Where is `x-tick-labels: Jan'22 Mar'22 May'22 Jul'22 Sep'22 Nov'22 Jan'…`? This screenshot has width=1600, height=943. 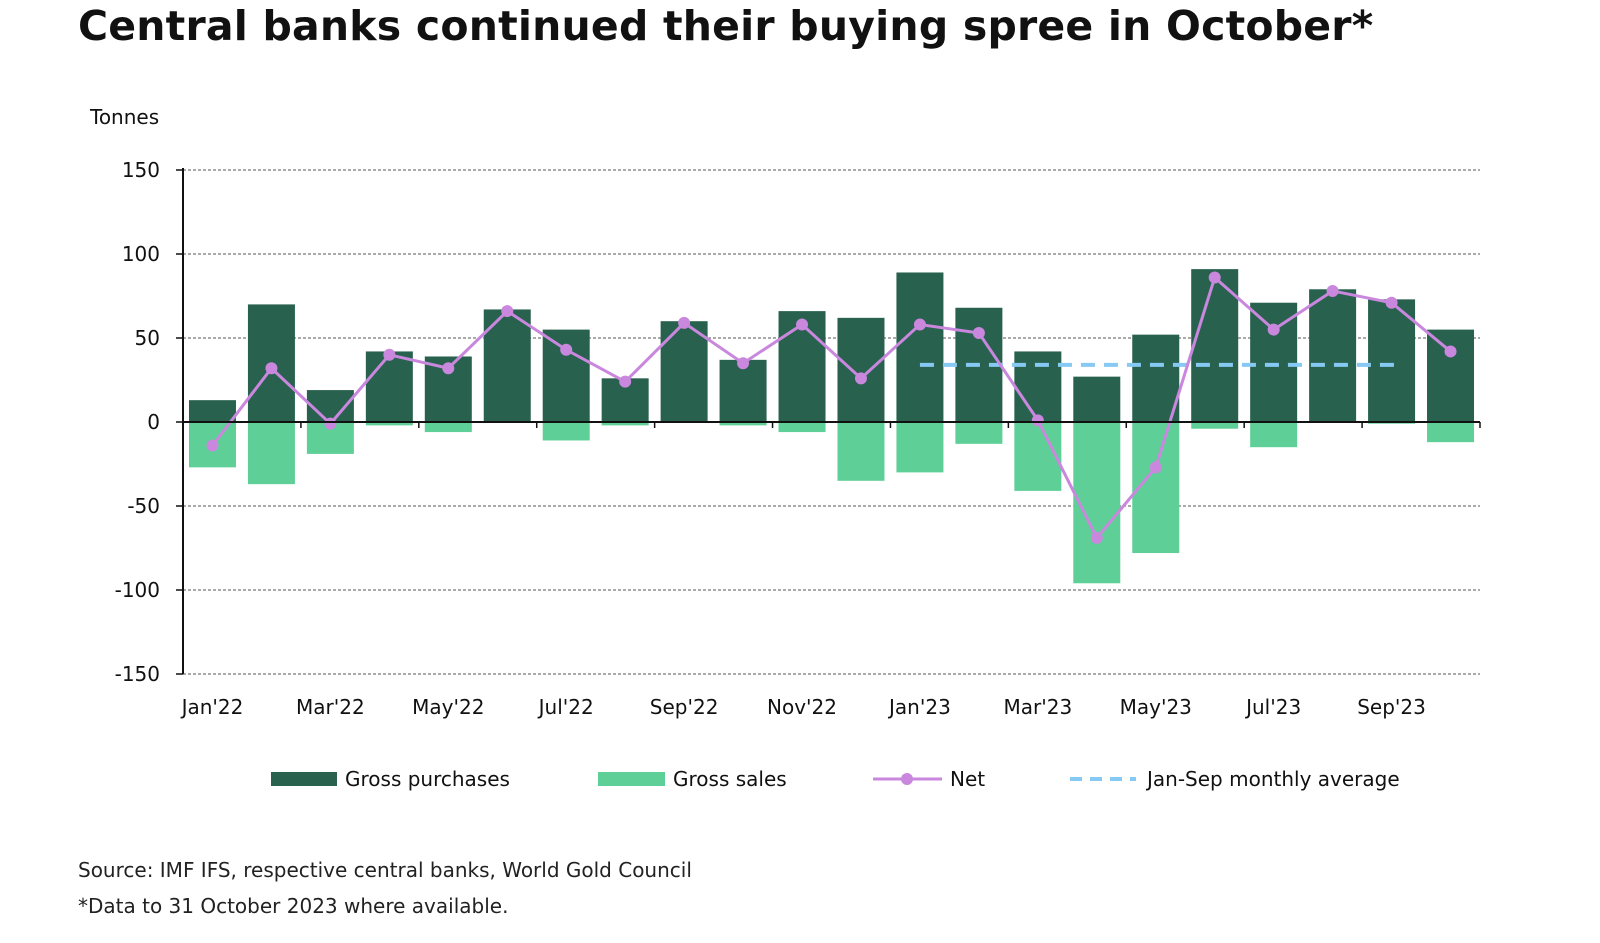 x-tick-labels: Jan'22 Mar'22 May'22 Jul'22 Sep'22 Nov'22 Jan'… is located at coordinates (803, 707).